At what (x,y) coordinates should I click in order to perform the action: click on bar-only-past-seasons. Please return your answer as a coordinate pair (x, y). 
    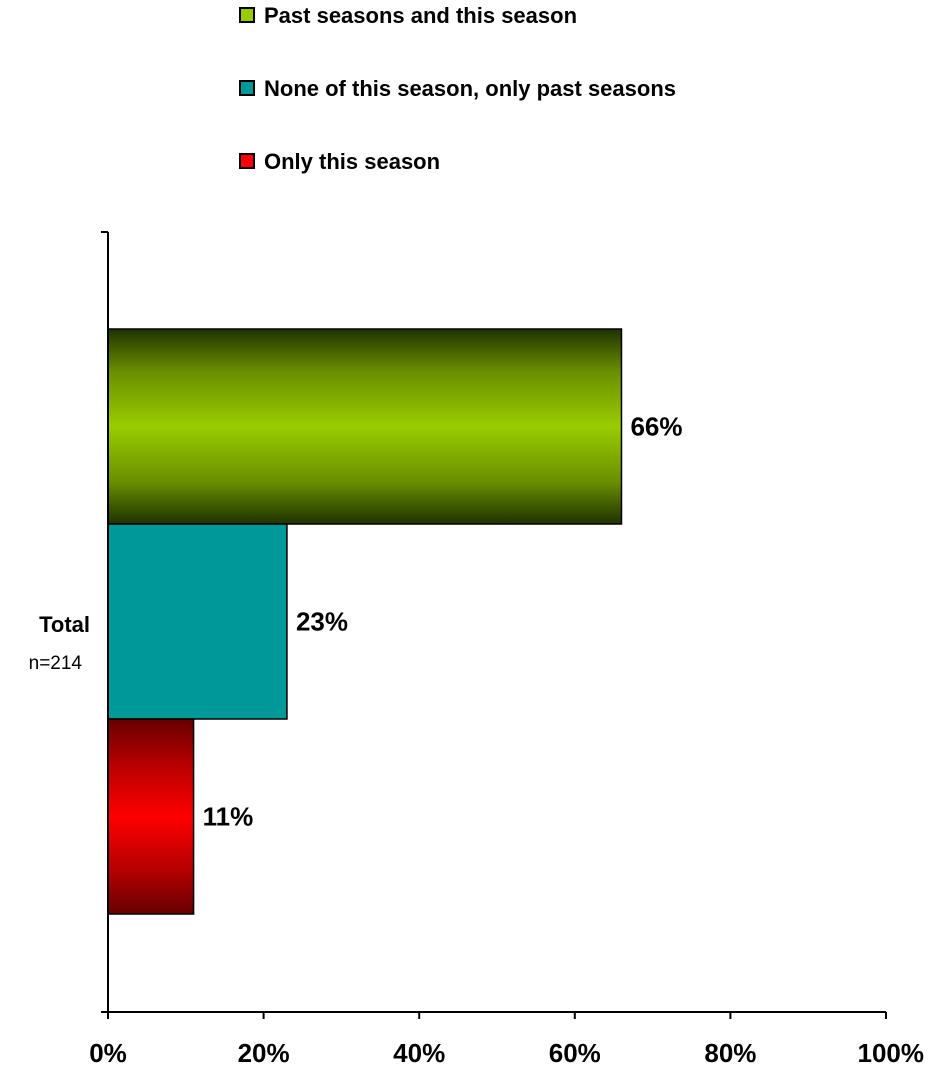
    Looking at the image, I should click on (197, 621).